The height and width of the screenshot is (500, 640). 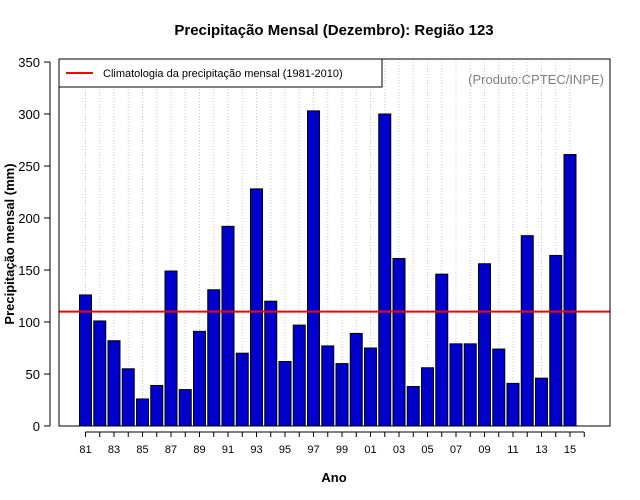 What do you see at coordinates (541, 450) in the screenshot?
I see `x-tick-label: 13` at bounding box center [541, 450].